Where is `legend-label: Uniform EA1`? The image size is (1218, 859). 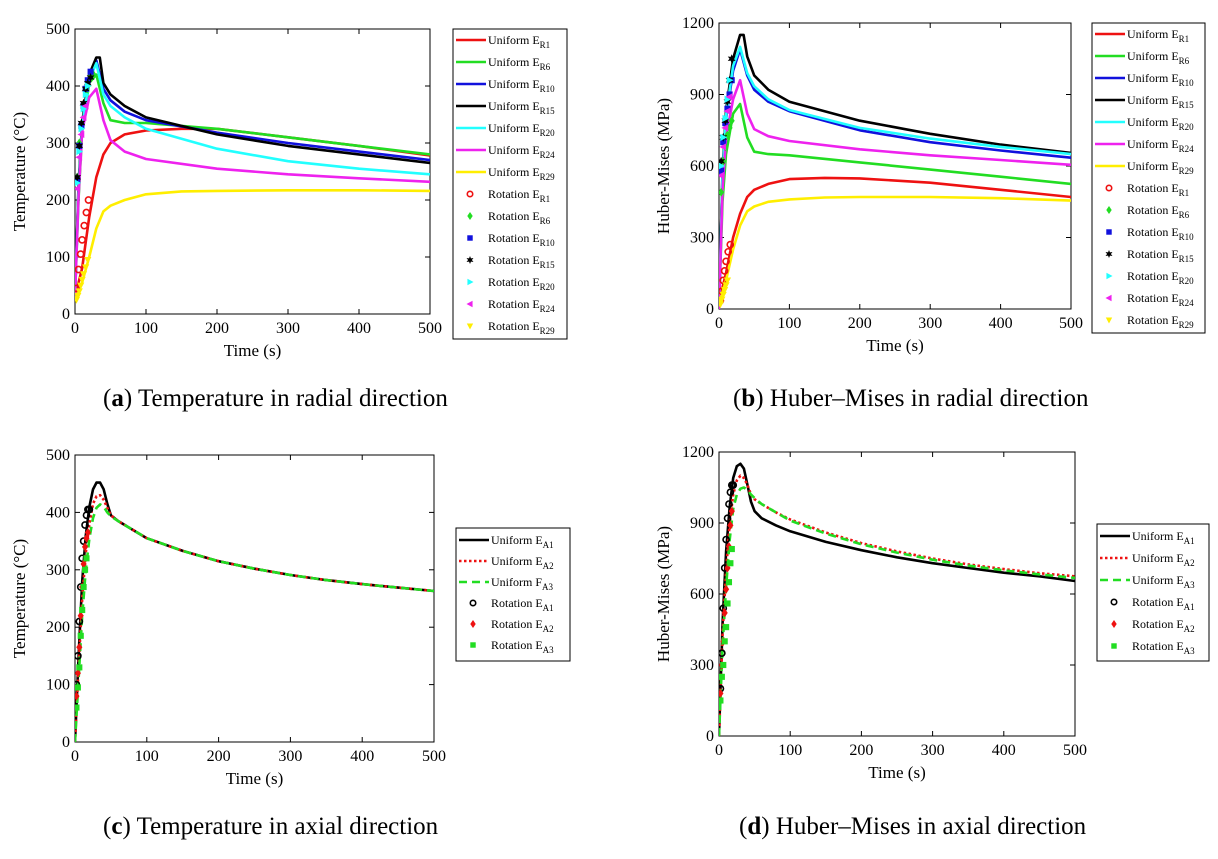 legend-label: Uniform EA1 is located at coordinates (1163, 537).